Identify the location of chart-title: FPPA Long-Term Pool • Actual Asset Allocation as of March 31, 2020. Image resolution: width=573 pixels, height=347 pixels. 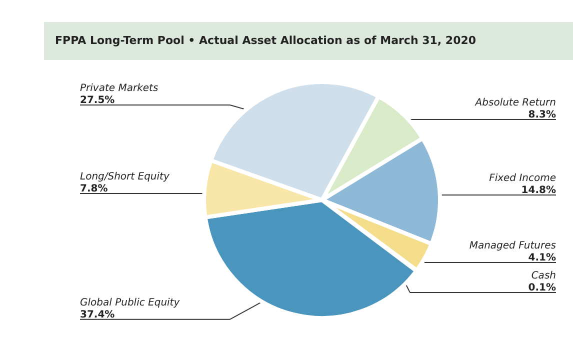
(265, 40).